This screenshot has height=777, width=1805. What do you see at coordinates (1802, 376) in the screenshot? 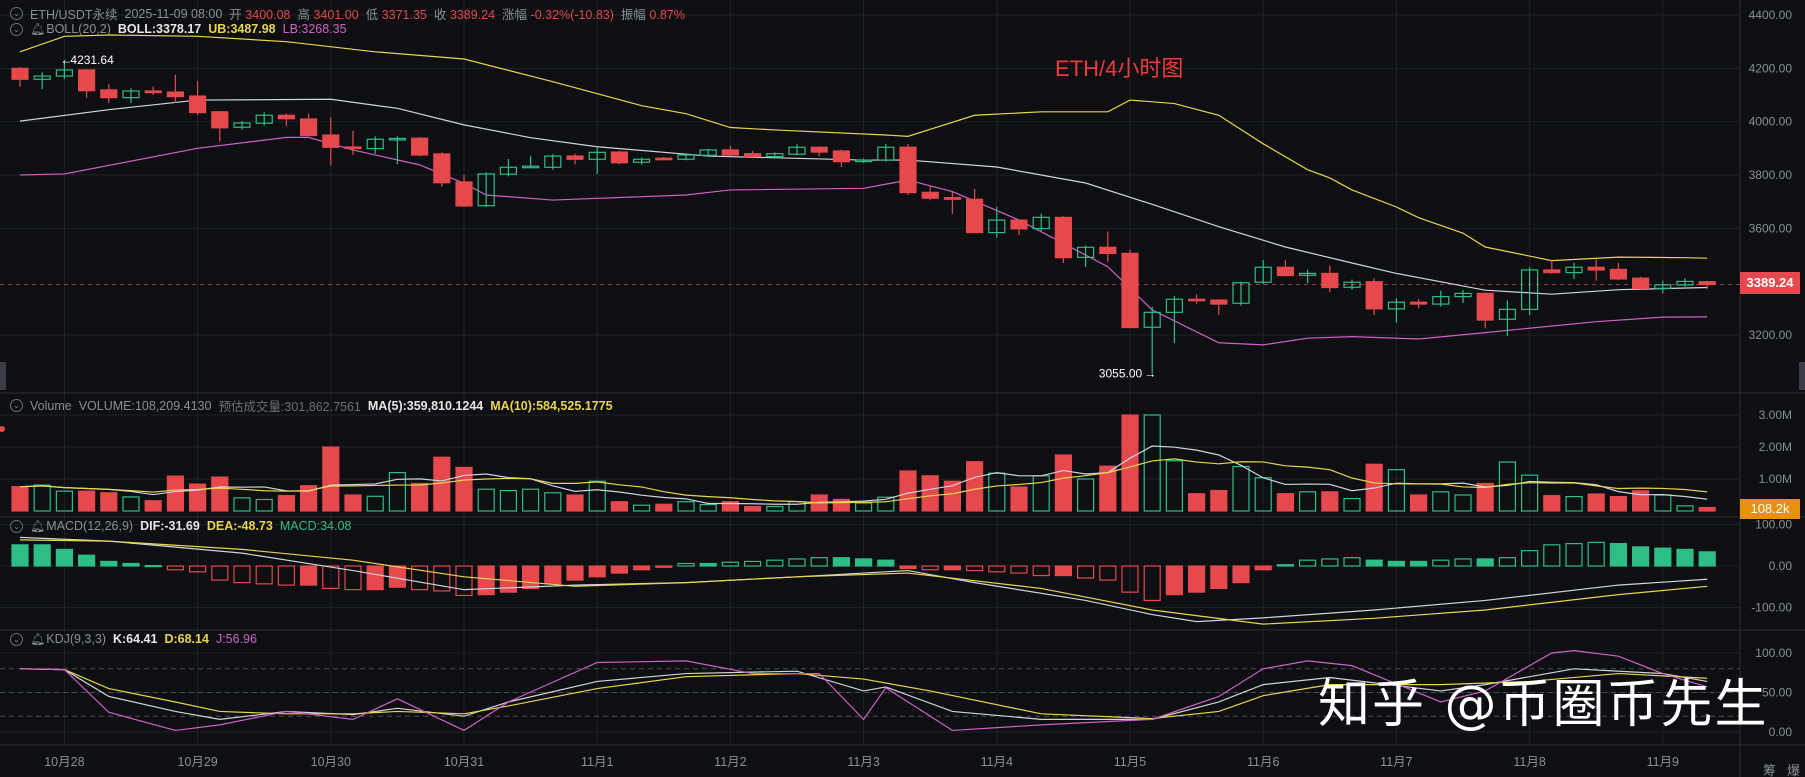
I see `right-panel-handle` at bounding box center [1802, 376].